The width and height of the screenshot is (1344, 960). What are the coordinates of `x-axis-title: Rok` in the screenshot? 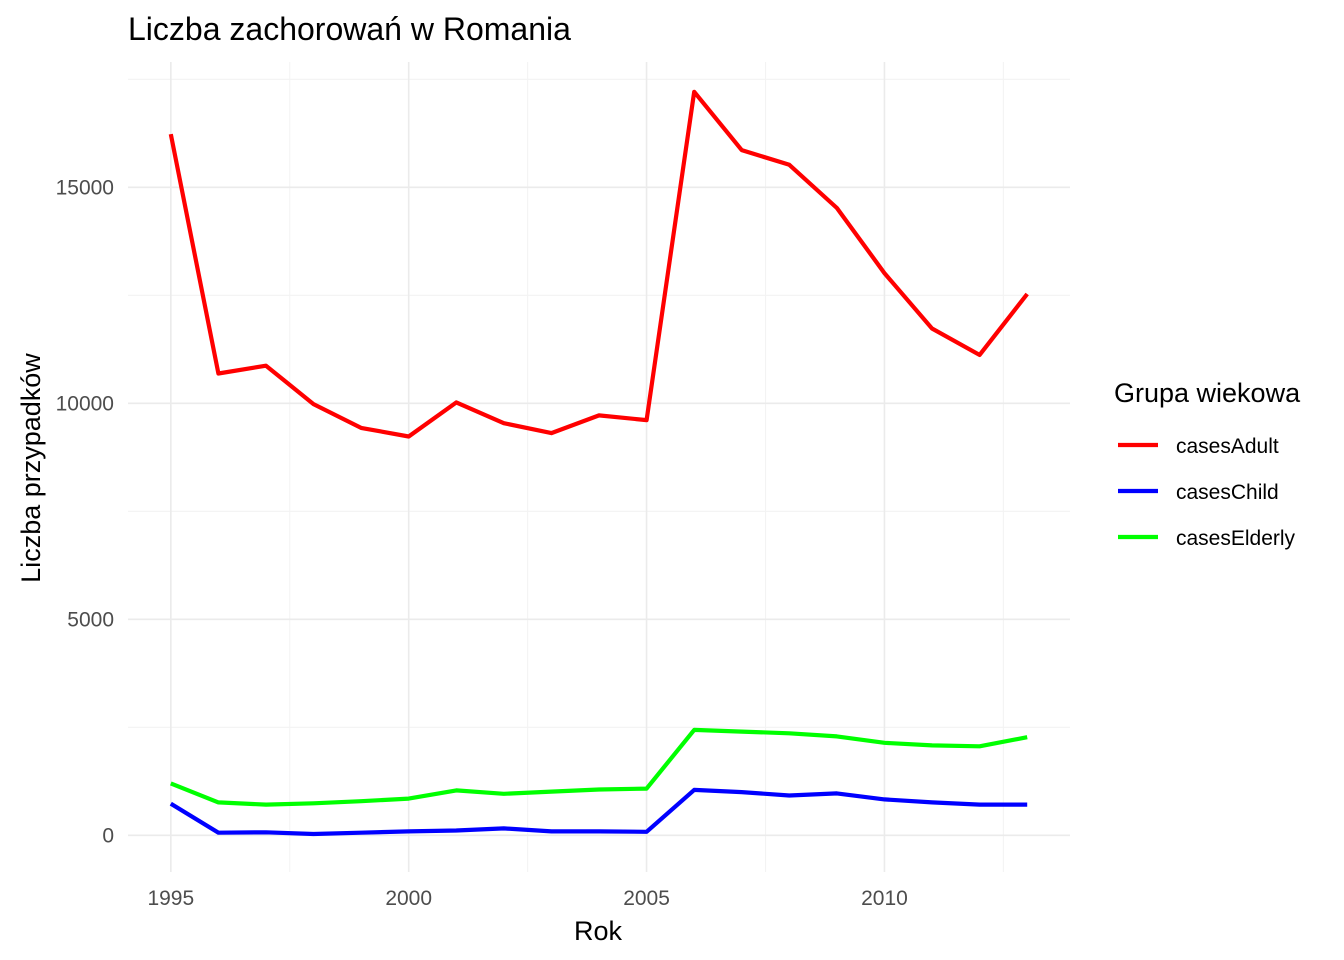 It's located at (598, 931).